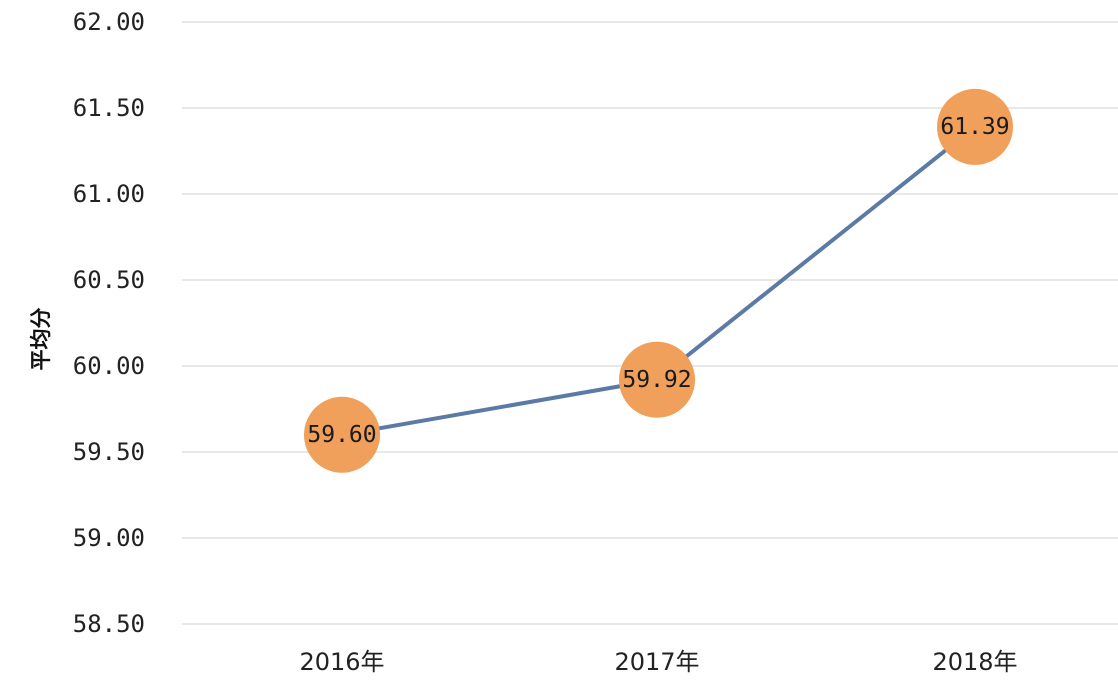 The image size is (1118, 694). What do you see at coordinates (109, 108) in the screenshot?
I see `y-tick-label: 61.50` at bounding box center [109, 108].